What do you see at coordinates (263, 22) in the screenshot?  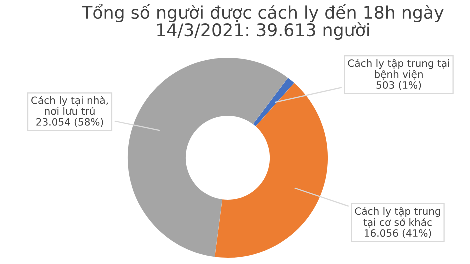 I see `chart-title: Tổng số người được cách ly đến 18h ngày 14/3/2021: 39.613 người` at bounding box center [263, 22].